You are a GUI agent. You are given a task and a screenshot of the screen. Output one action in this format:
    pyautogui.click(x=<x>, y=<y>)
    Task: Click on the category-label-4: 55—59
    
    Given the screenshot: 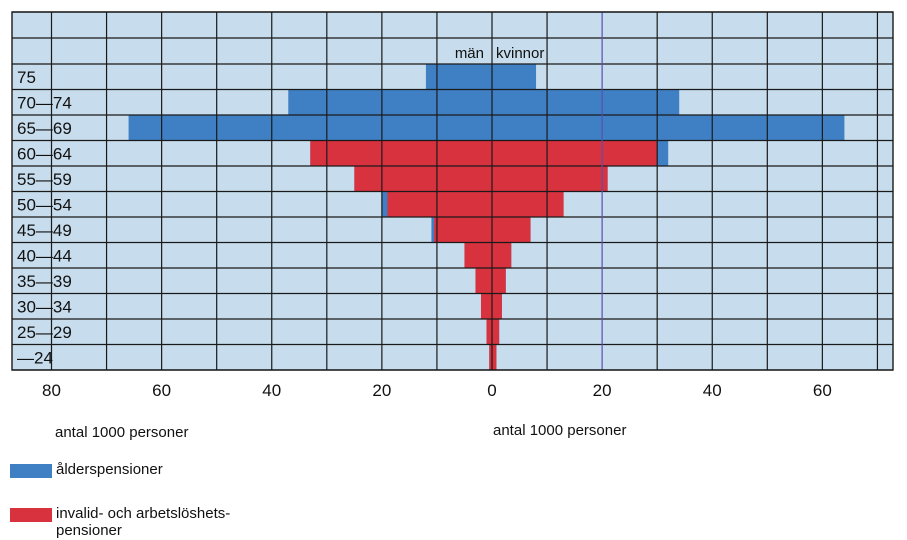 What is the action you would take?
    pyautogui.click(x=44, y=179)
    